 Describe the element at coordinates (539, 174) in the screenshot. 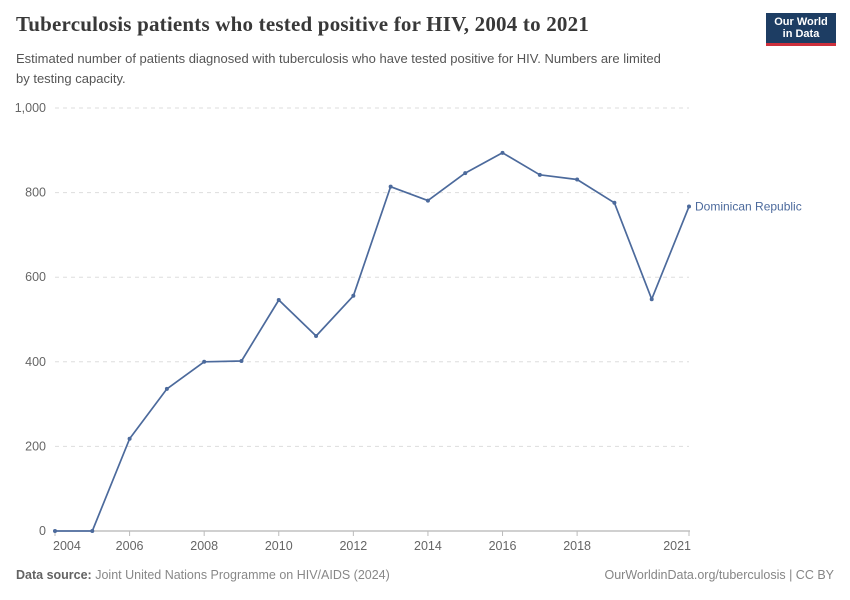

I see `data-point-2017` at that location.